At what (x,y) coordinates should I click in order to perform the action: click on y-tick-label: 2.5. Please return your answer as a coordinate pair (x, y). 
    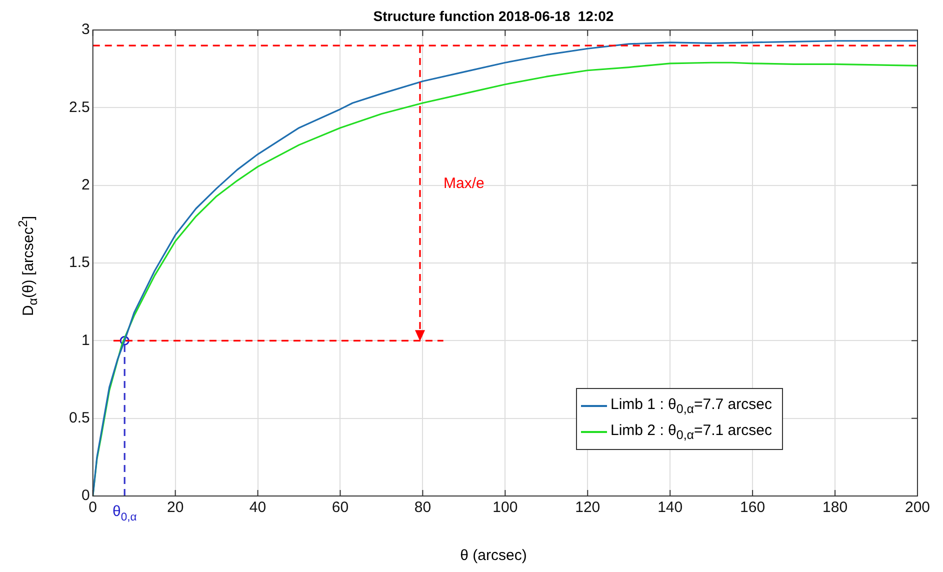
    Looking at the image, I should click on (79, 107).